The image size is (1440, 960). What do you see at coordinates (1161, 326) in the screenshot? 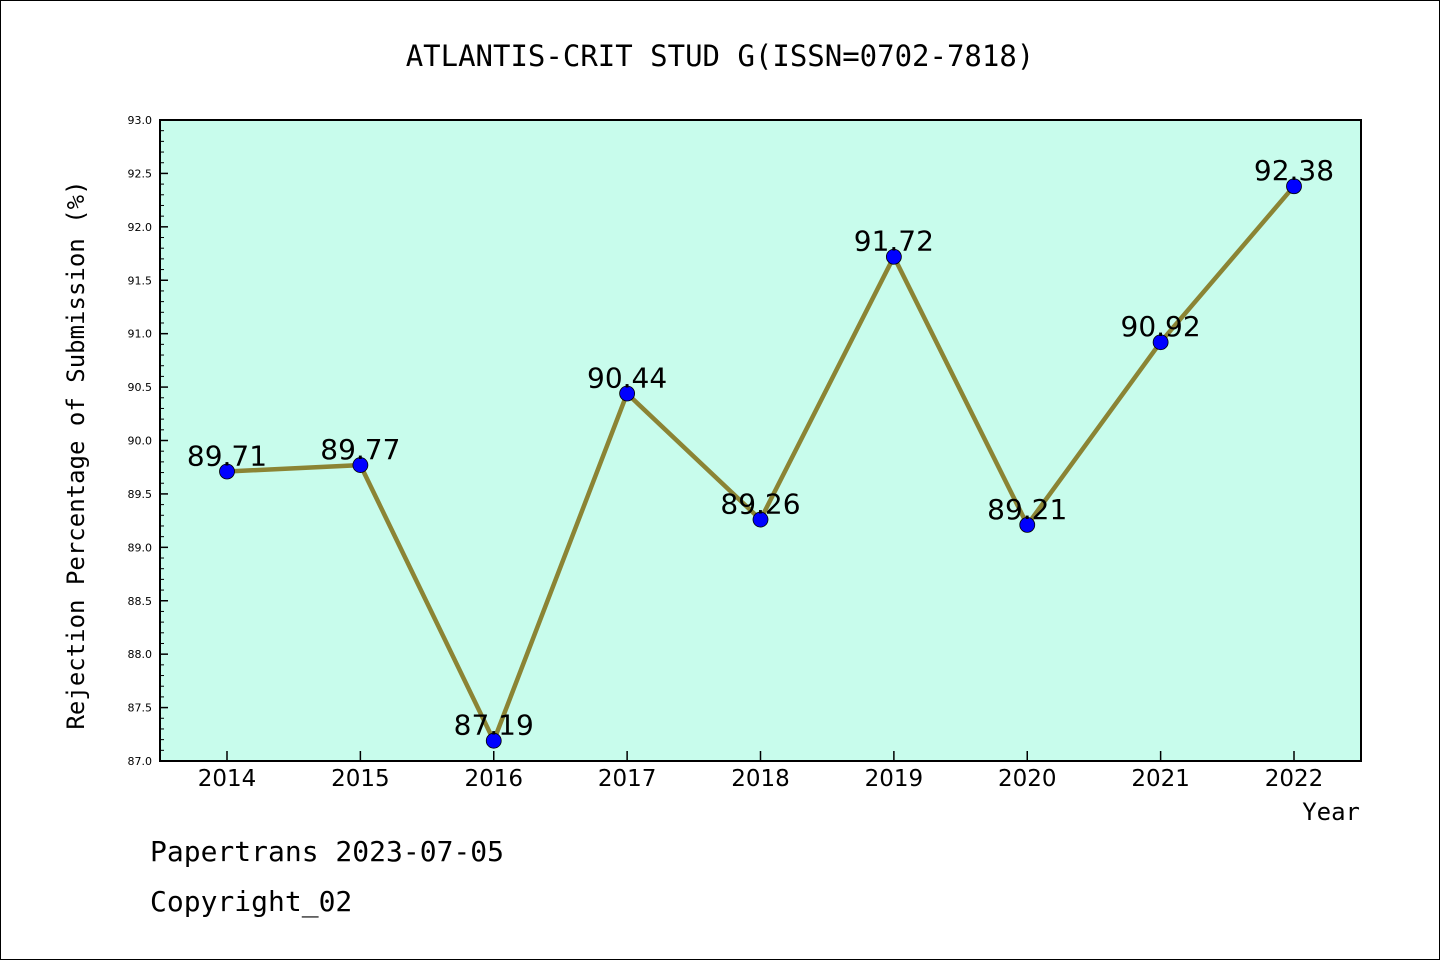
I see `data-label: 90.92` at bounding box center [1161, 326].